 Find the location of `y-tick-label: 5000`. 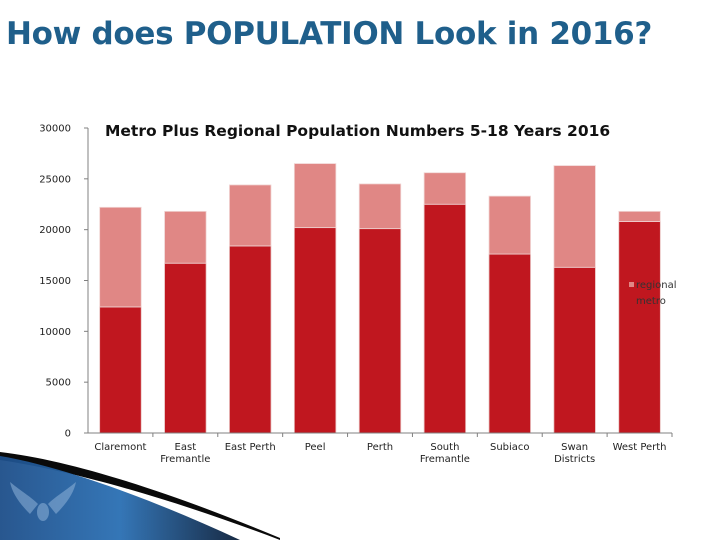

y-tick-label: 5000 is located at coordinates (58, 383).